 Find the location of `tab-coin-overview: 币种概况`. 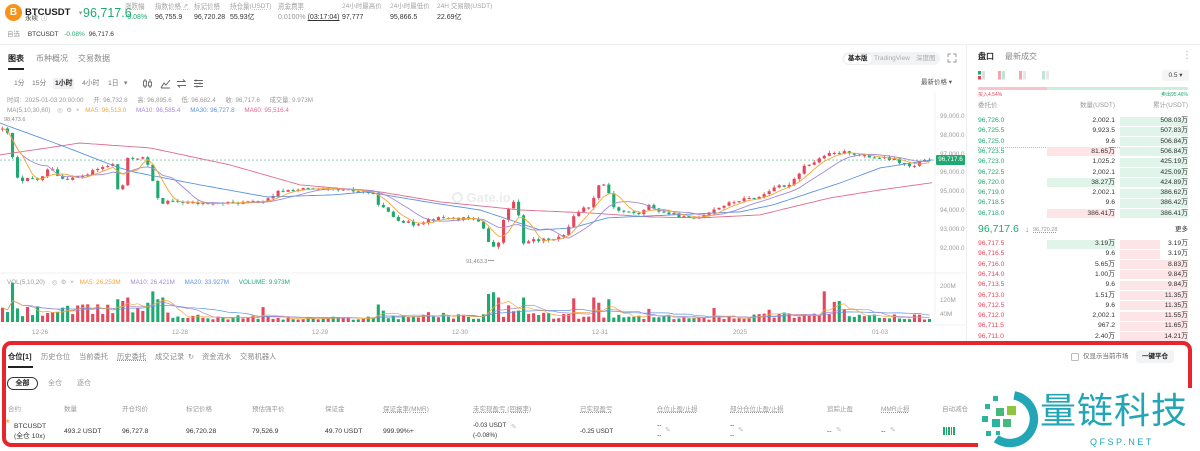

tab-coin-overview: 币种概况 is located at coordinates (52, 58).